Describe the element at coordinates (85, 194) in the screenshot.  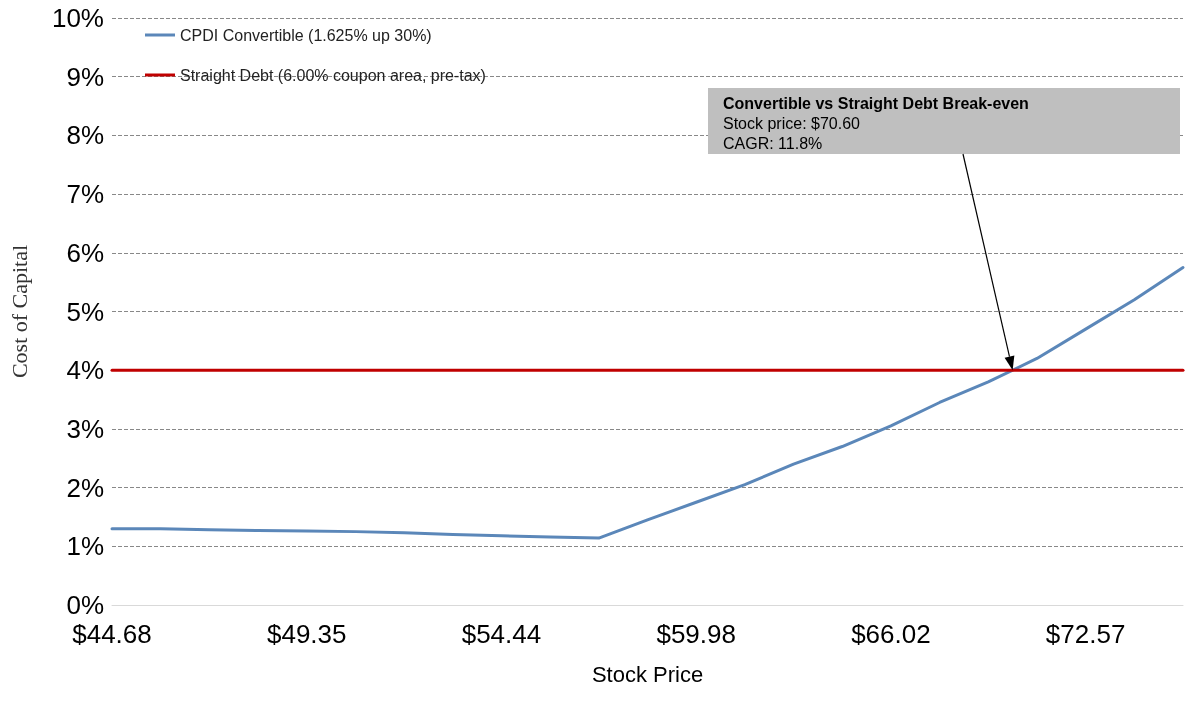
I see `y-tick-label: 7%` at that location.